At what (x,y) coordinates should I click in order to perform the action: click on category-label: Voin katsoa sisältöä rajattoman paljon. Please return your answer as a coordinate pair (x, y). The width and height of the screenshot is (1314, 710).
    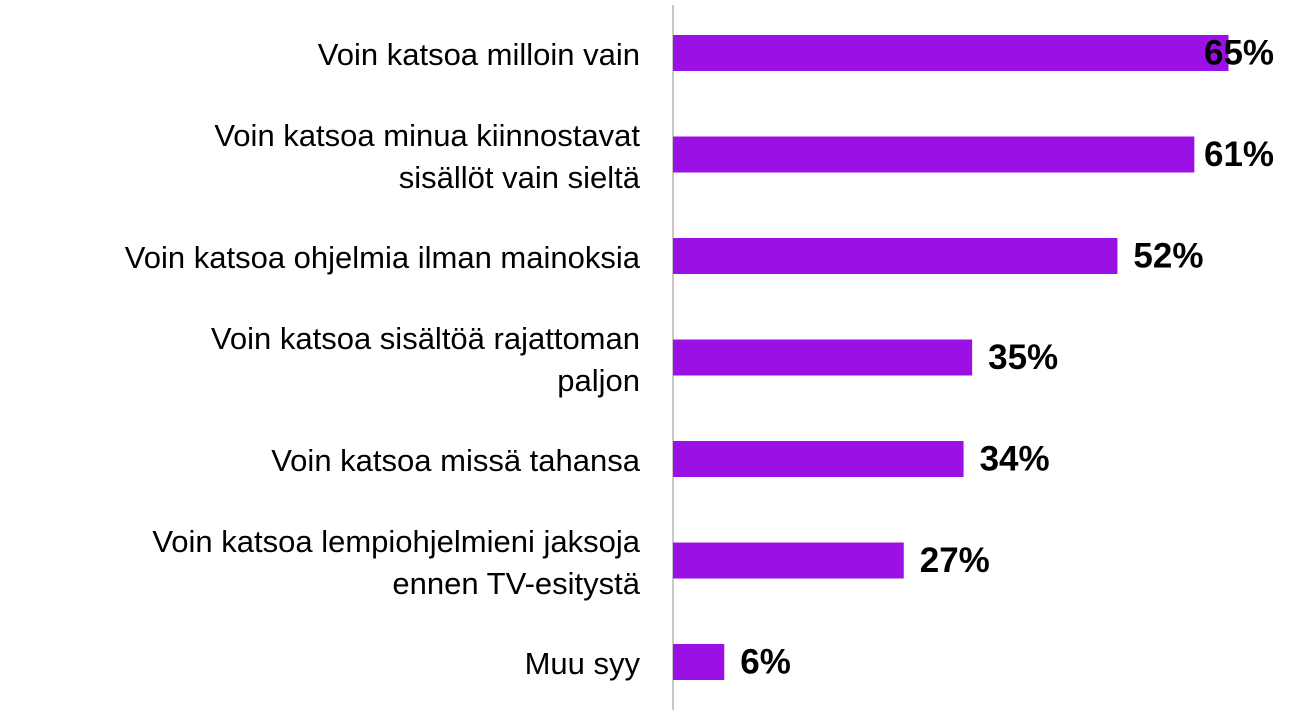
    Looking at the image, I should click on (425, 359).